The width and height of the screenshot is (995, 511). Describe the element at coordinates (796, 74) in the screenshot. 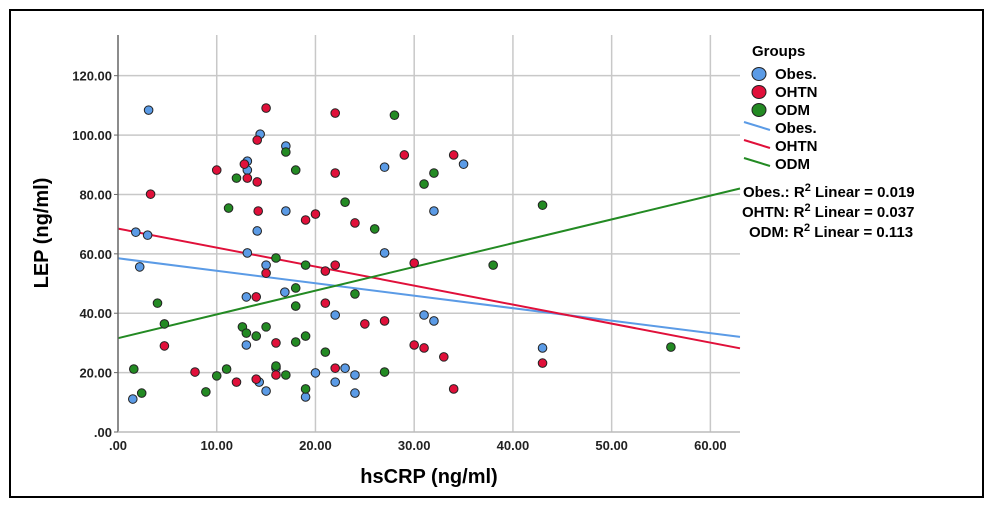

I see `legend-marker-label: Obes.` at that location.